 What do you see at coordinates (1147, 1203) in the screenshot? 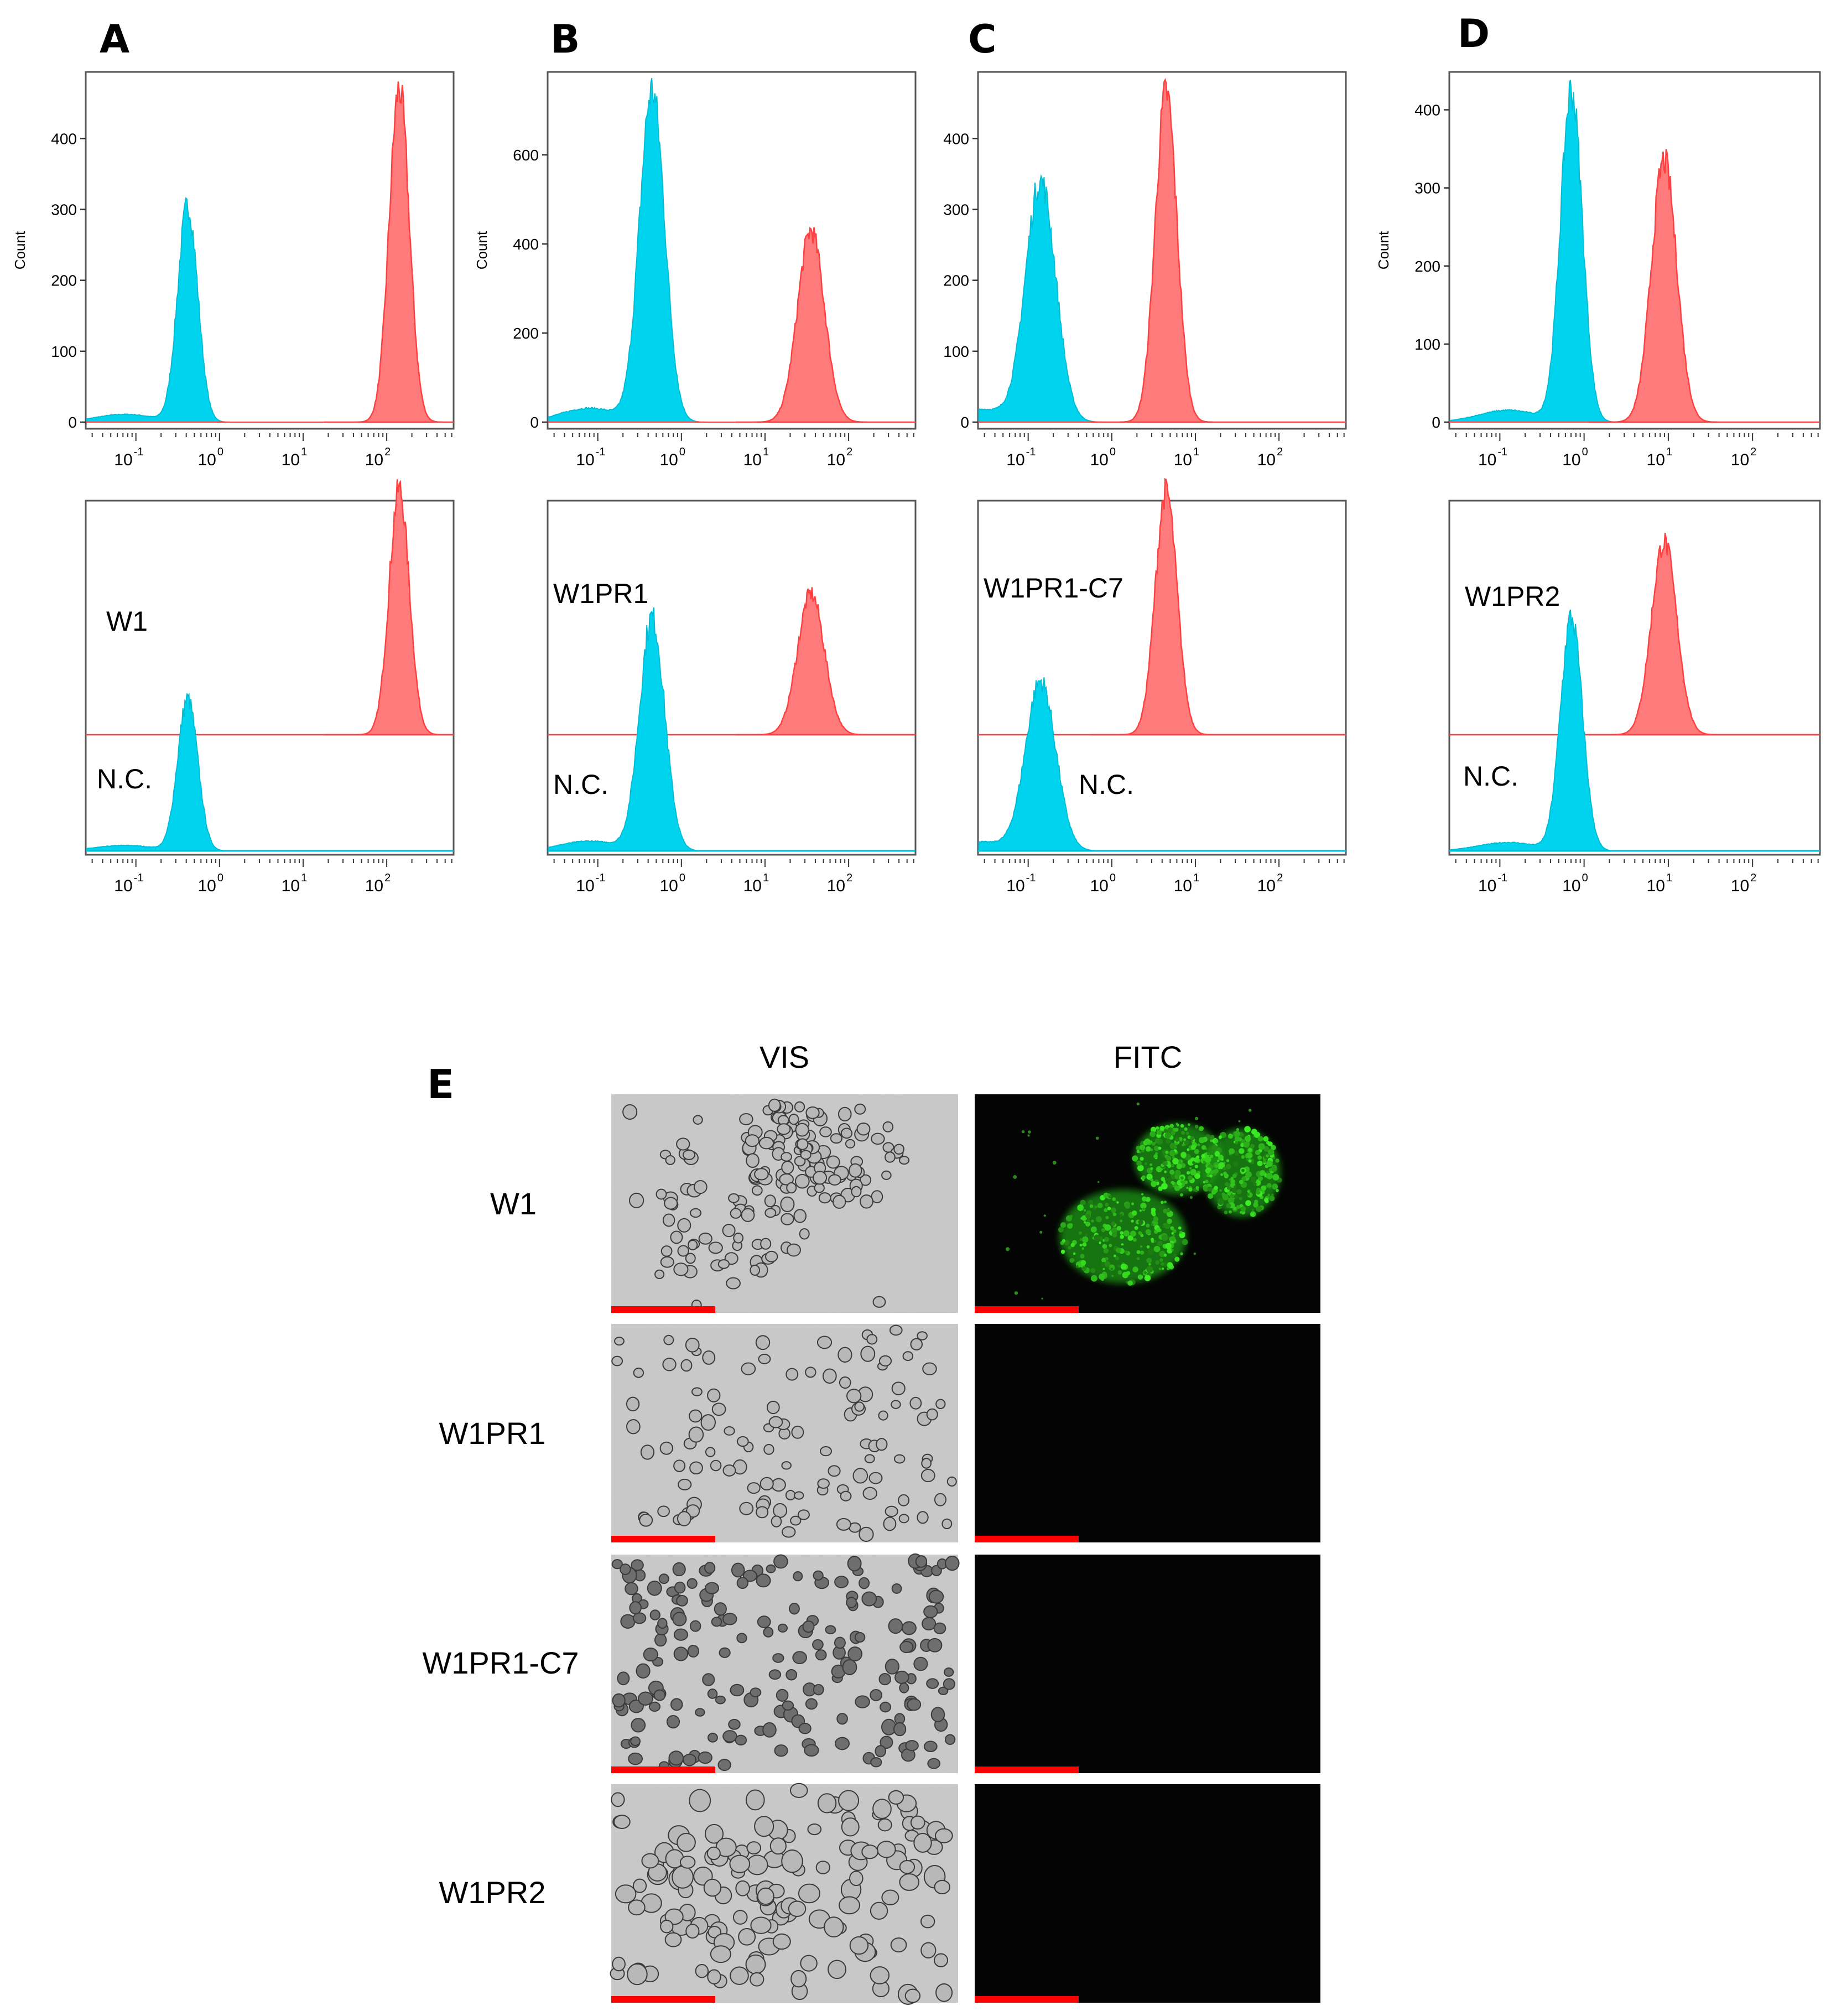
I see `fitc-image` at bounding box center [1147, 1203].